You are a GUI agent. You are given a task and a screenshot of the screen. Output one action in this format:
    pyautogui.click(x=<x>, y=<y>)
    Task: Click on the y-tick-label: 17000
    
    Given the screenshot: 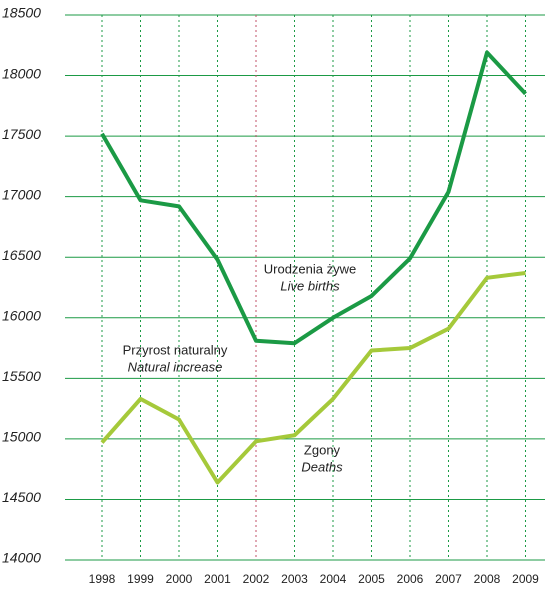 What is the action you would take?
    pyautogui.click(x=21, y=194)
    